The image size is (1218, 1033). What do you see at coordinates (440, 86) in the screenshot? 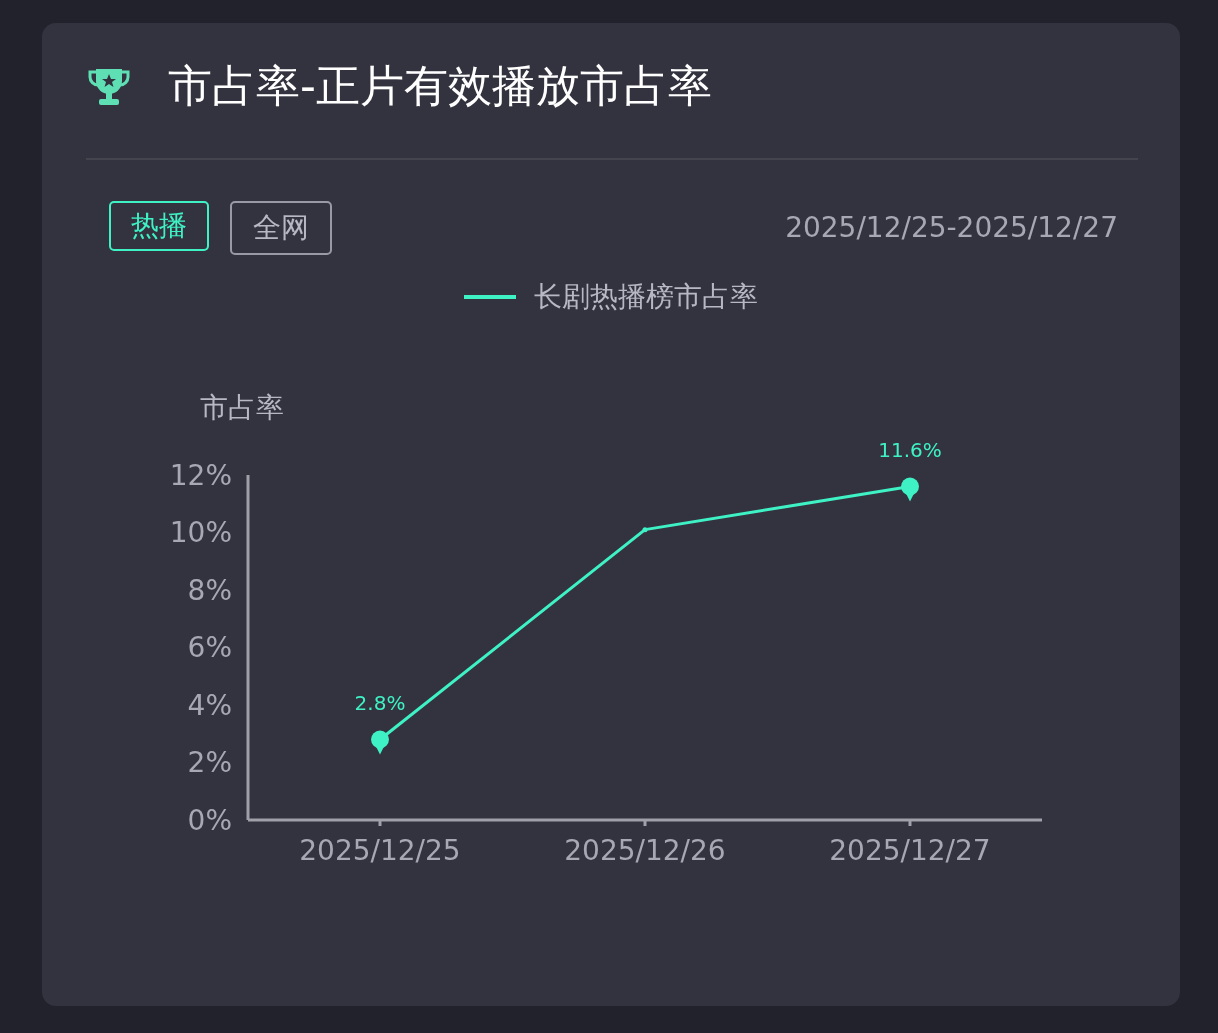
I see `chart-title: 市占率-正片有效播放市占率` at bounding box center [440, 86].